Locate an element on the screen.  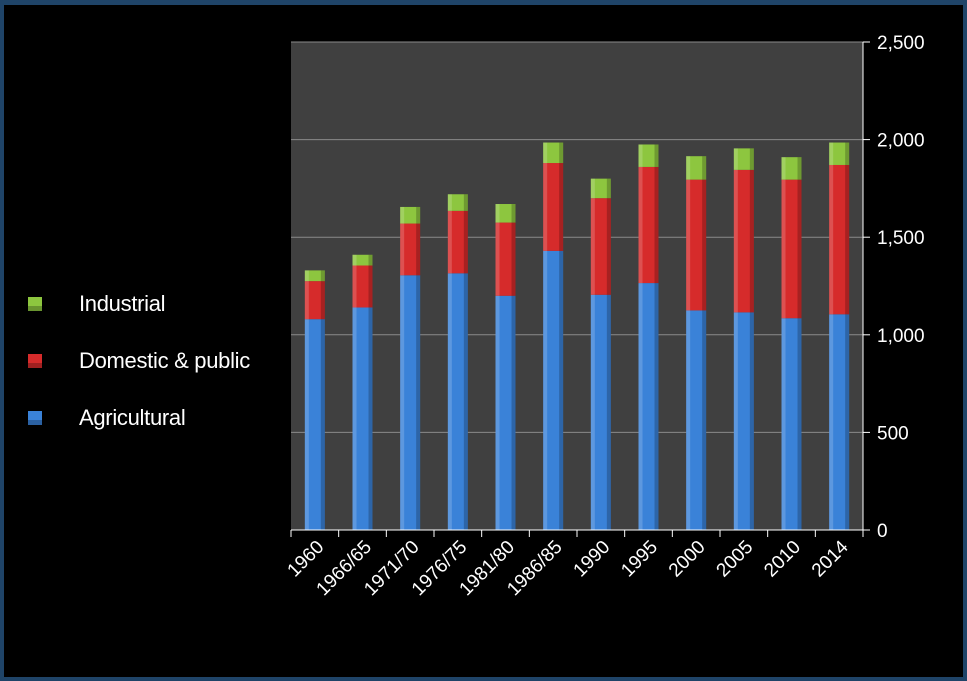
bar-domestic-public-1960 is located at coordinates (314, 300).